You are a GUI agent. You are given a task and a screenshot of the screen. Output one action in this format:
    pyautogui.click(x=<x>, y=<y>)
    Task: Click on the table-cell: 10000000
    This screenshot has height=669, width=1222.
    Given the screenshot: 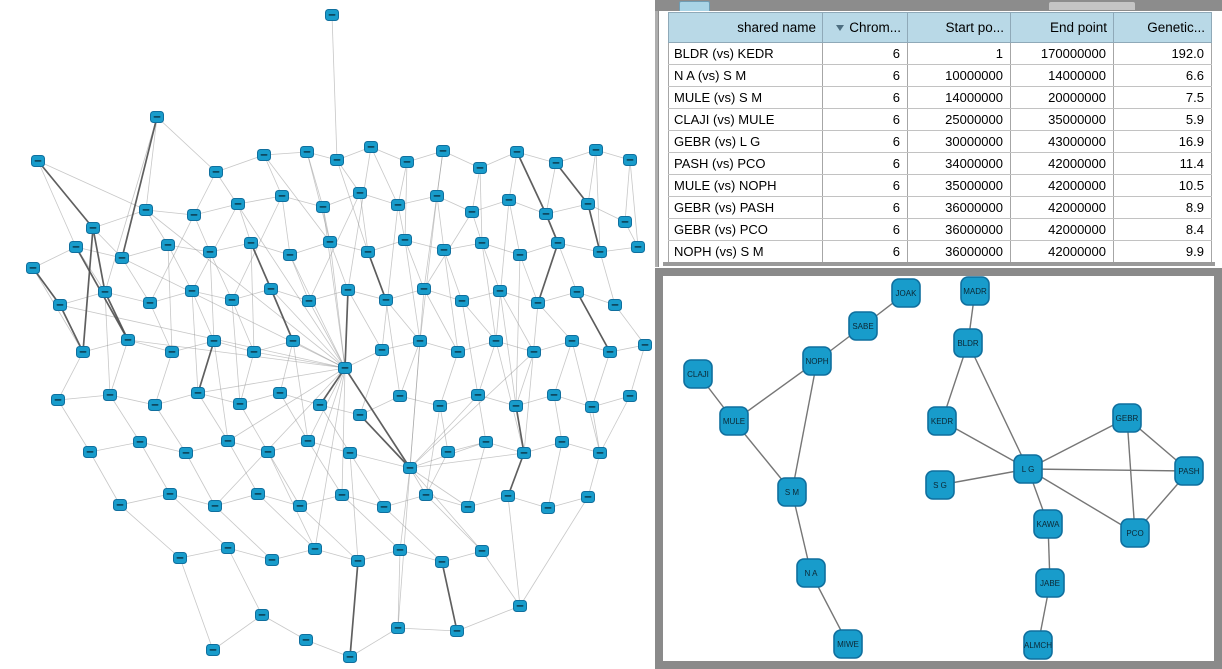 What is the action you would take?
    pyautogui.click(x=959, y=75)
    